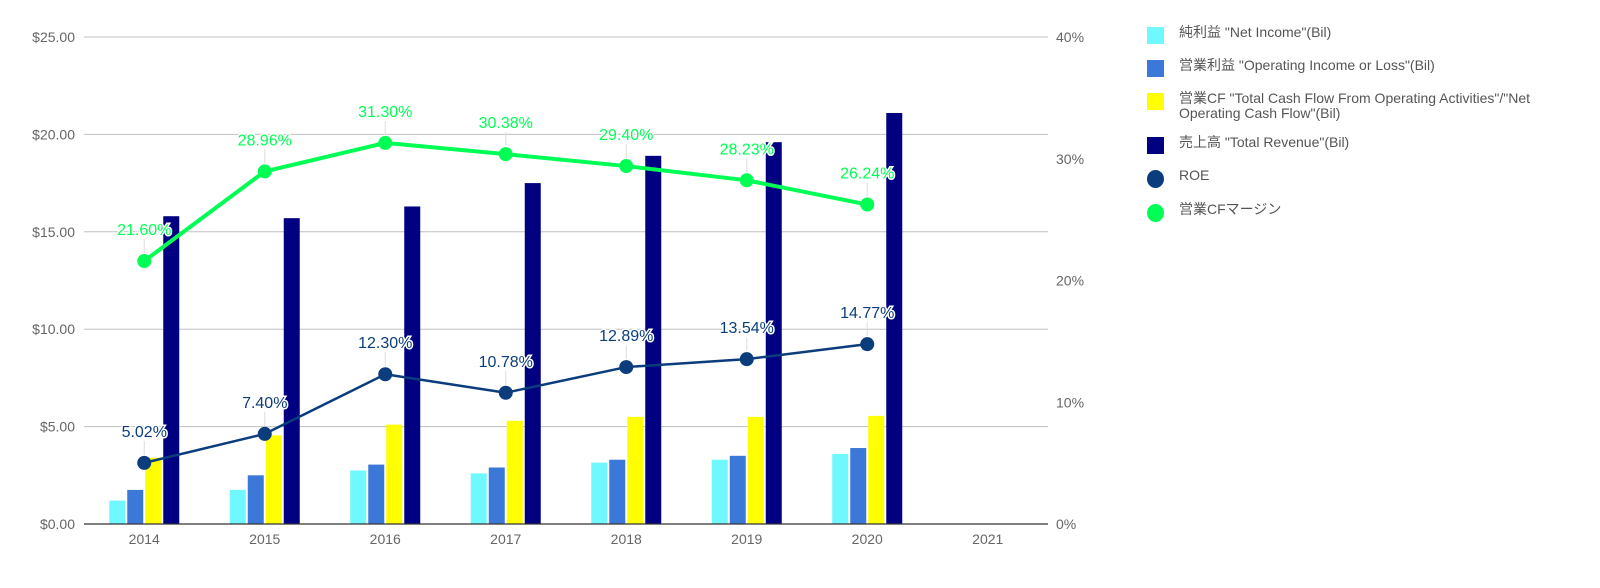  What do you see at coordinates (506, 362) in the screenshot?
I see `data-label: 10.78%` at bounding box center [506, 362].